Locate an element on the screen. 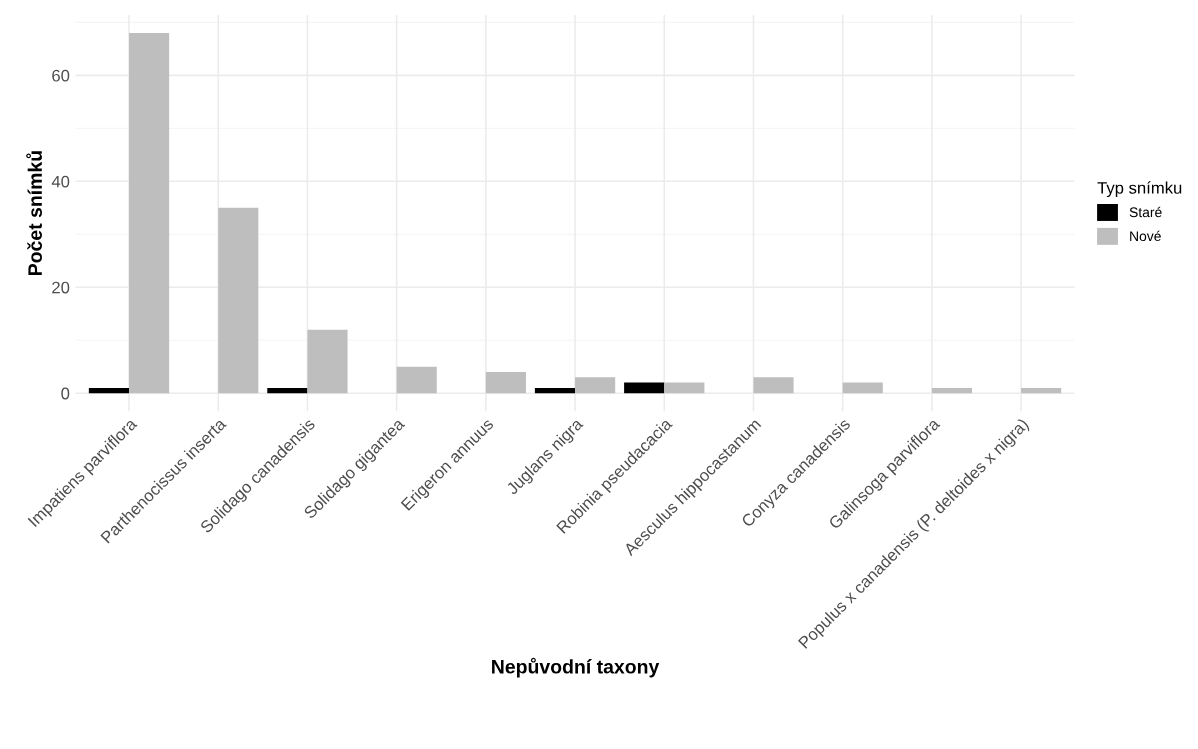 This screenshot has width=1198, height=749. y-tick-label: 0 is located at coordinates (65, 393).